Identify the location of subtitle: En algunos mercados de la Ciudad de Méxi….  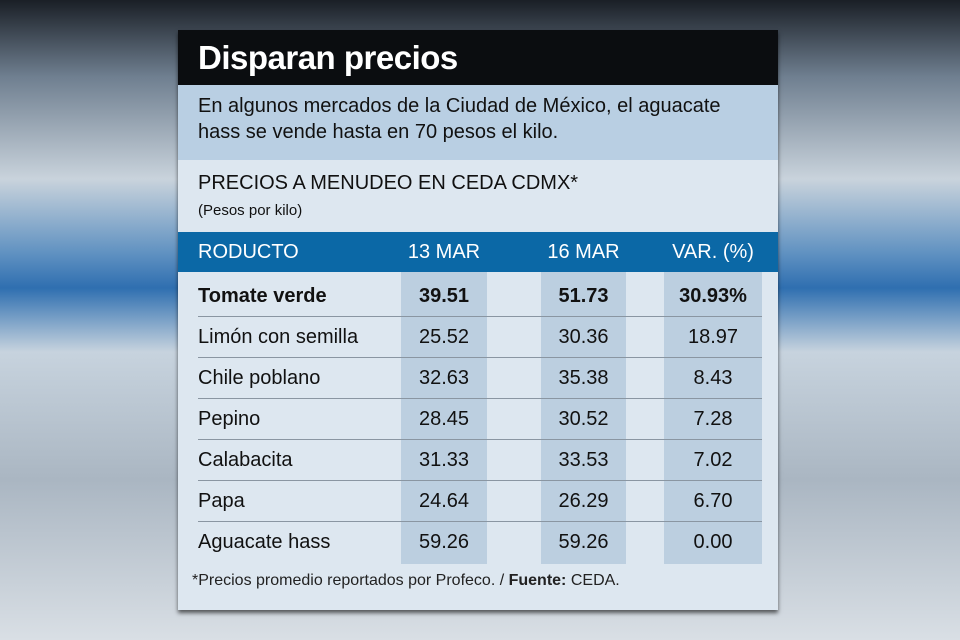
(478, 122).